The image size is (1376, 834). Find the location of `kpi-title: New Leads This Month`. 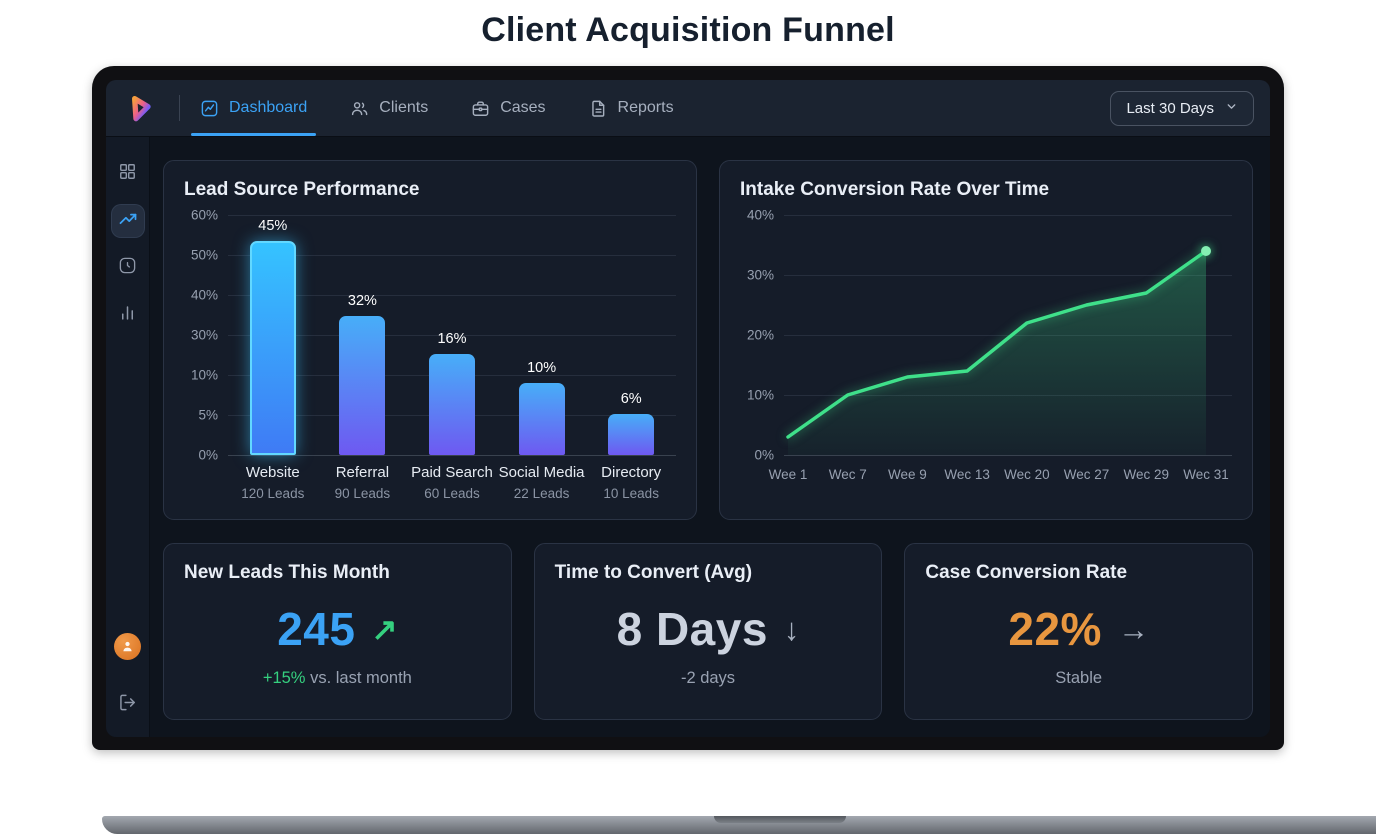

kpi-title: New Leads This Month is located at coordinates (287, 572).